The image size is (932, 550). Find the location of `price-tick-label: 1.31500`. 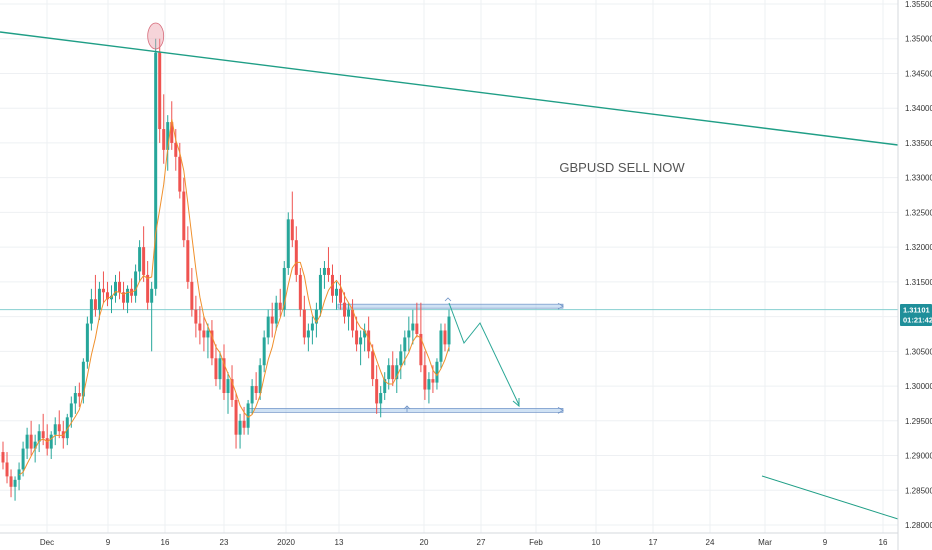

price-tick-label: 1.31500 is located at coordinates (918, 282).